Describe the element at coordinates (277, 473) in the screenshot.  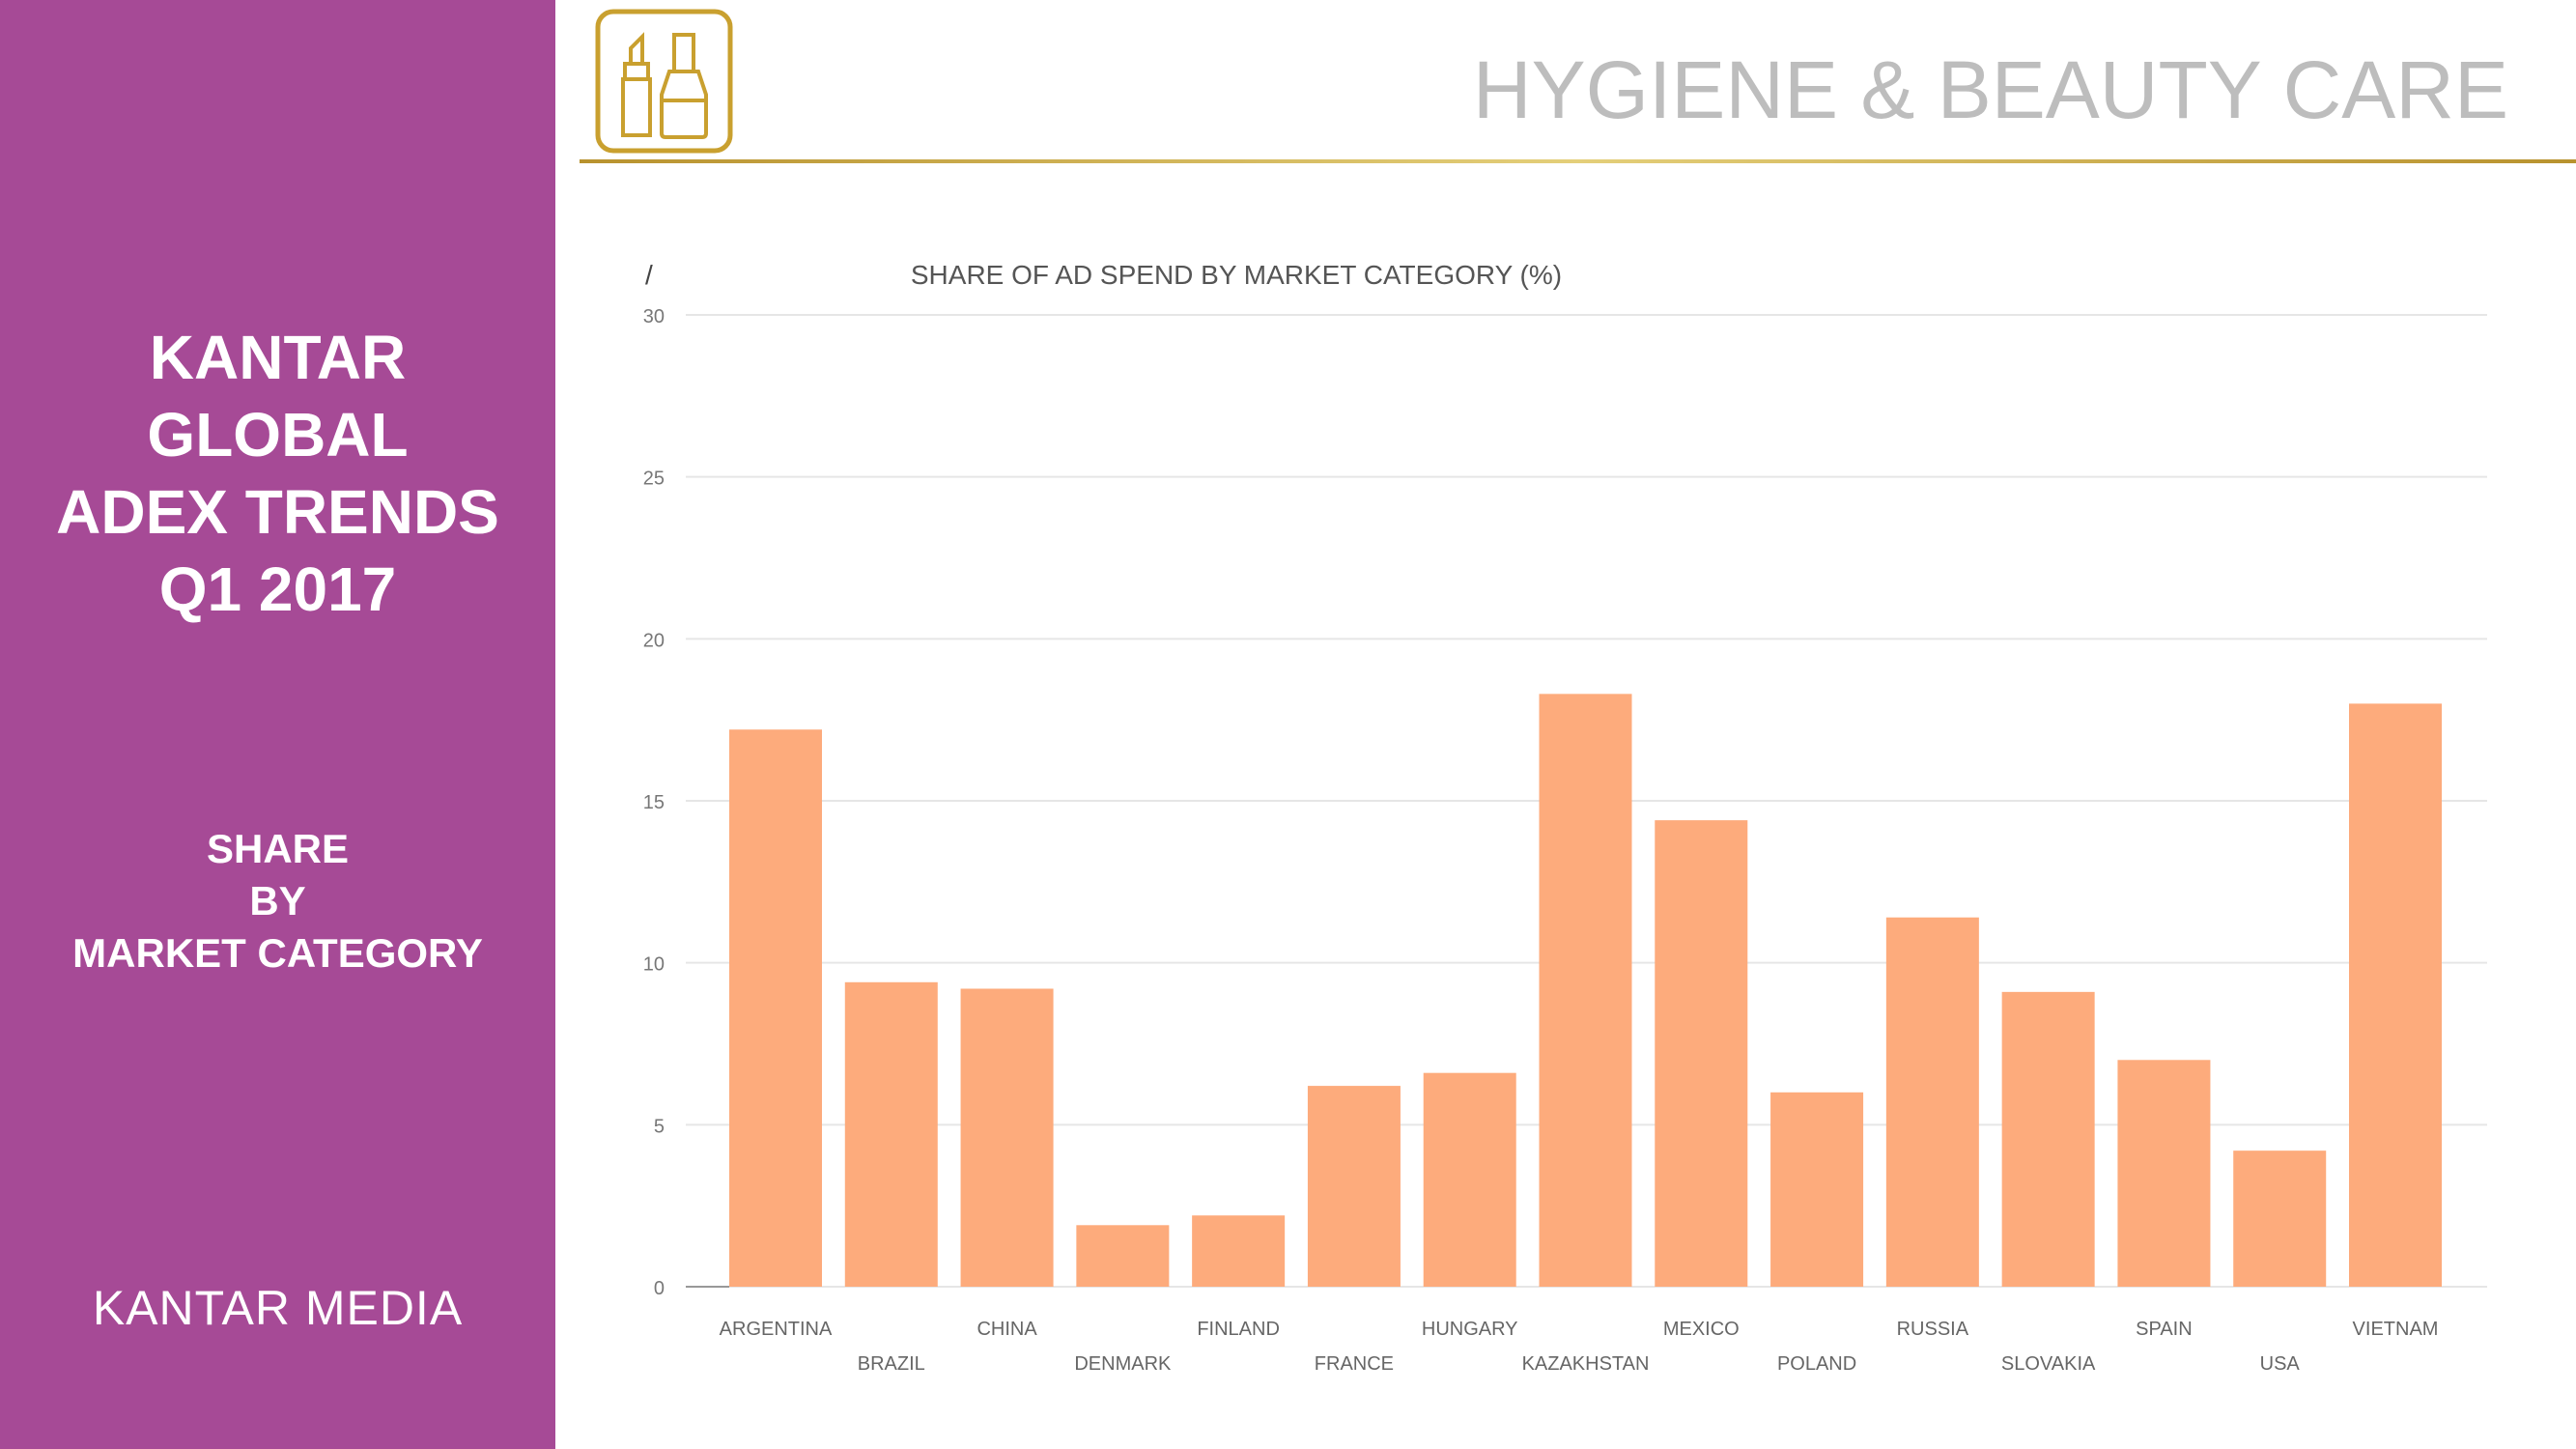
I see `report-title: KANTAR GLOBAL ADEX TRENDS Q1 2017` at that location.